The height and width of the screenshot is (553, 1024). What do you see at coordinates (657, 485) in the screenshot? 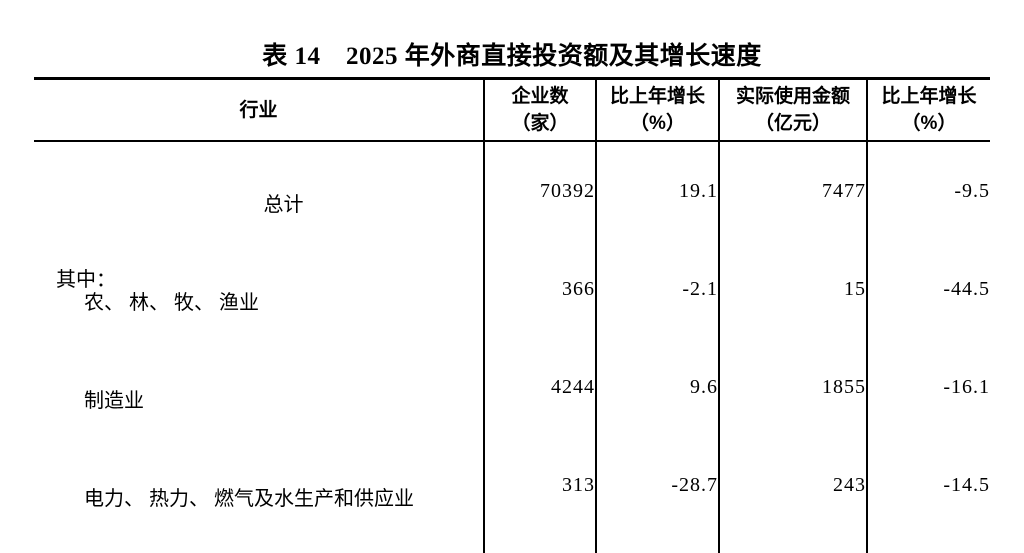
I see `growth-enterprises-cell: -28.7` at bounding box center [657, 485].